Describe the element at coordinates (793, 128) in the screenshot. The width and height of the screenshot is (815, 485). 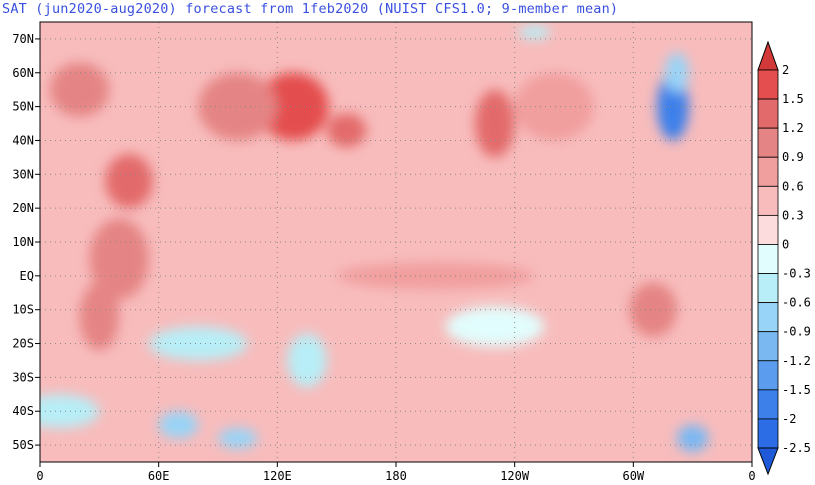
I see `colorbar-label: 1.2` at that location.